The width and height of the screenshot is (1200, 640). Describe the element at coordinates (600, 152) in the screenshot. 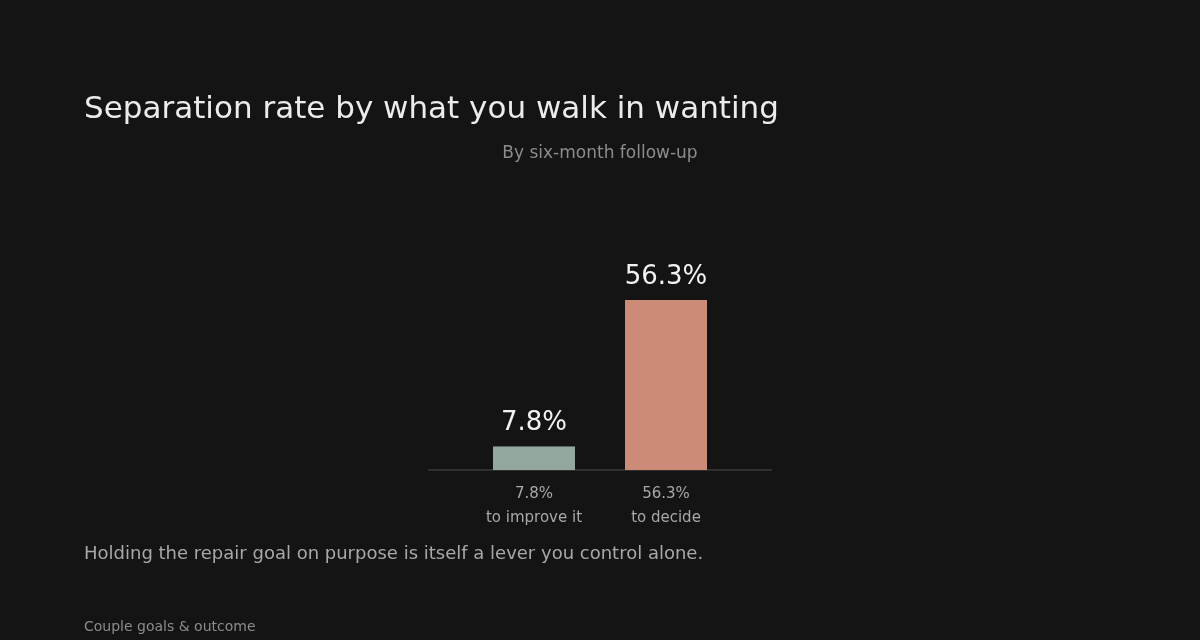

I see `chart-subtitle: By six-month follow-up` at that location.